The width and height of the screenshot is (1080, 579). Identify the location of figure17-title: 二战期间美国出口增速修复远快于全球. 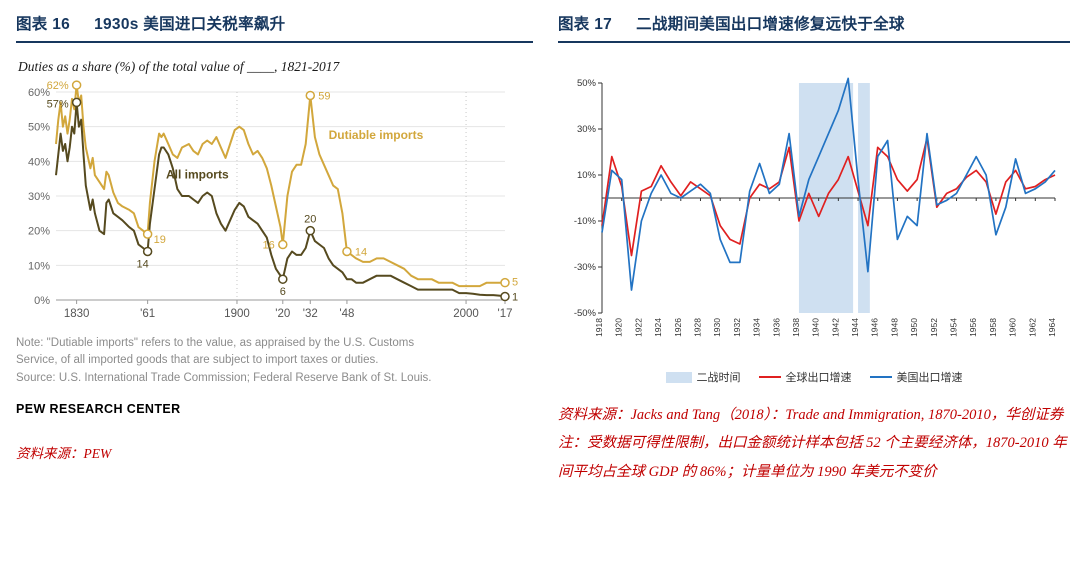
(770, 24).